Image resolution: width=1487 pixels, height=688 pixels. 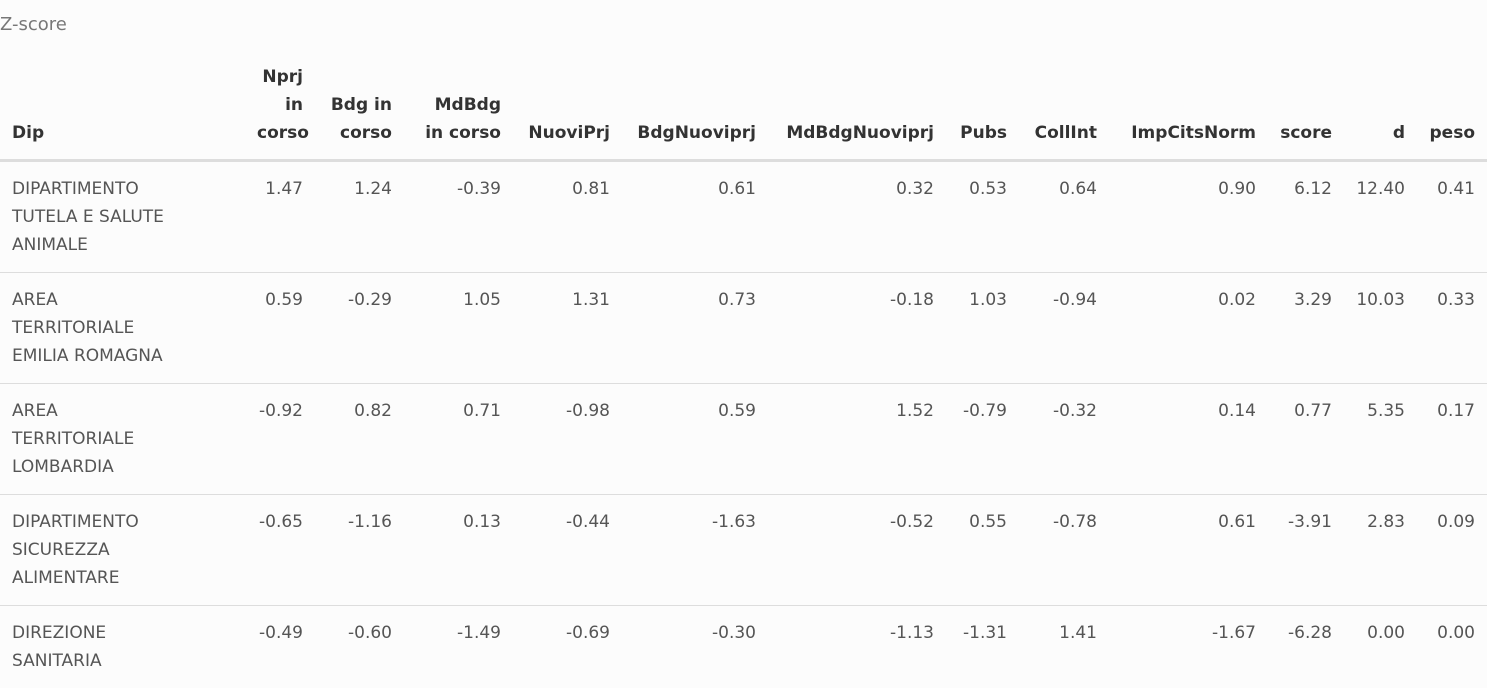 What do you see at coordinates (1188, 217) in the screenshot?
I see `table-cell: 0.90` at bounding box center [1188, 217].